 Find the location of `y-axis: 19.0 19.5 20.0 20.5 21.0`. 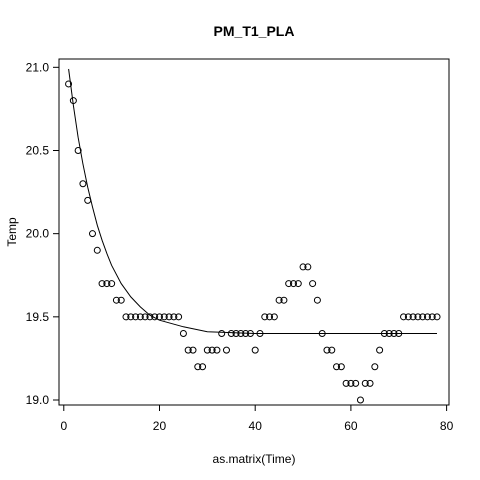

y-axis: 19.0 19.5 20.0 20.5 21.0 is located at coordinates (42, 233).